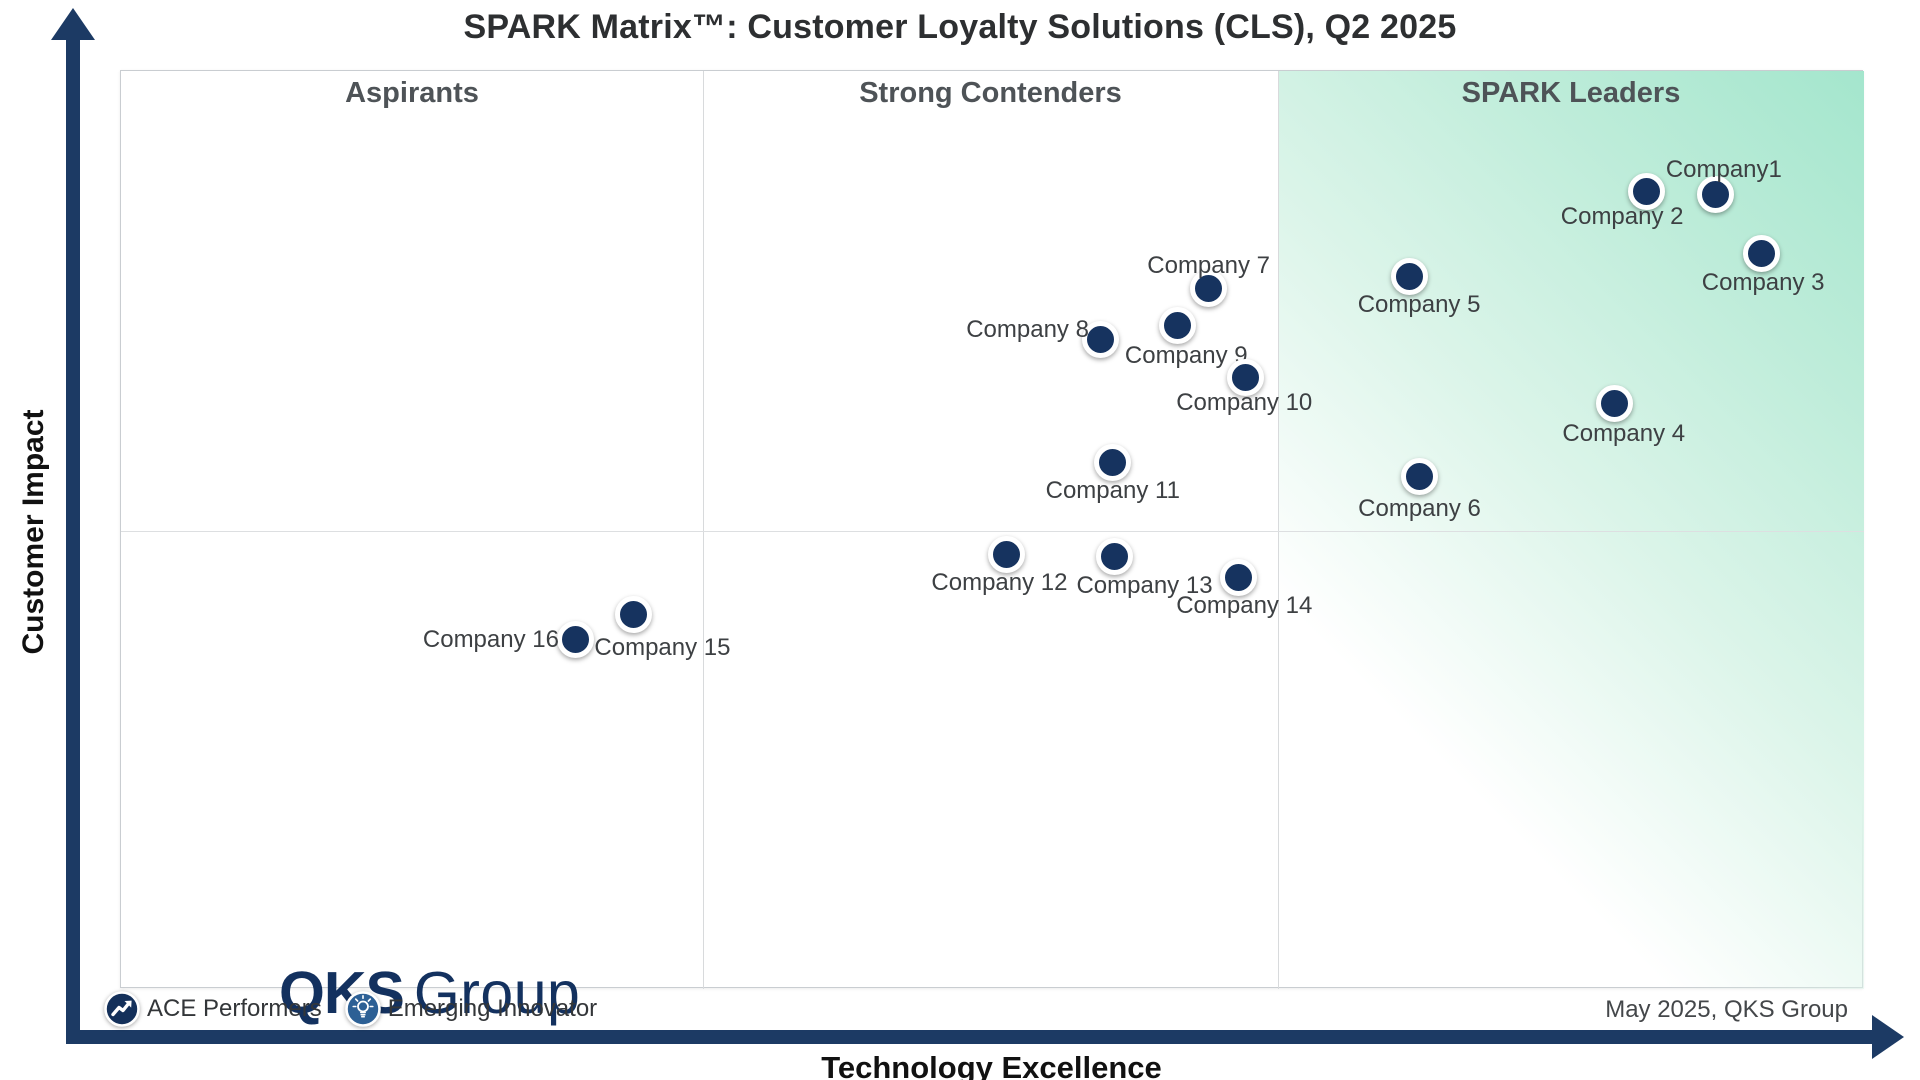 The height and width of the screenshot is (1080, 1920). I want to click on legend-item-emerging-innovator: Emerging Innovator, so click(470, 1009).